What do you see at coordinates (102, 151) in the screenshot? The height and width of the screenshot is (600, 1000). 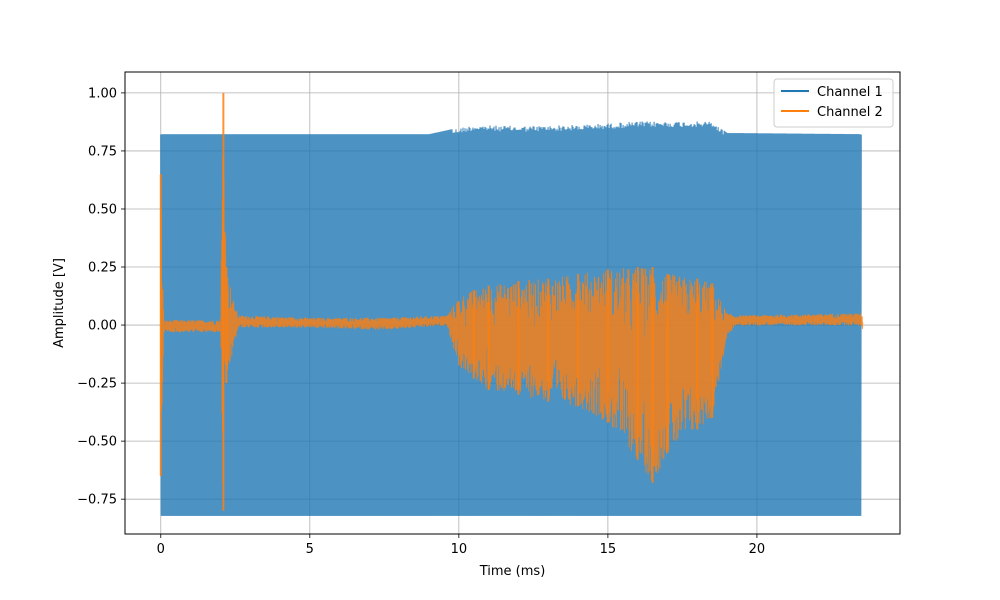 I see `y-tick-label: 0.75` at bounding box center [102, 151].